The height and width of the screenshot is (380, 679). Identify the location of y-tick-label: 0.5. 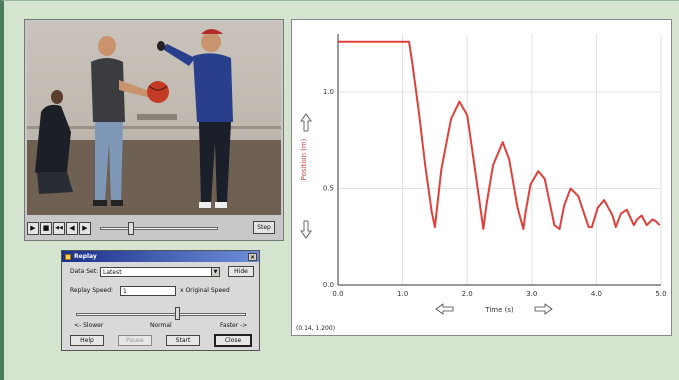
(328, 188).